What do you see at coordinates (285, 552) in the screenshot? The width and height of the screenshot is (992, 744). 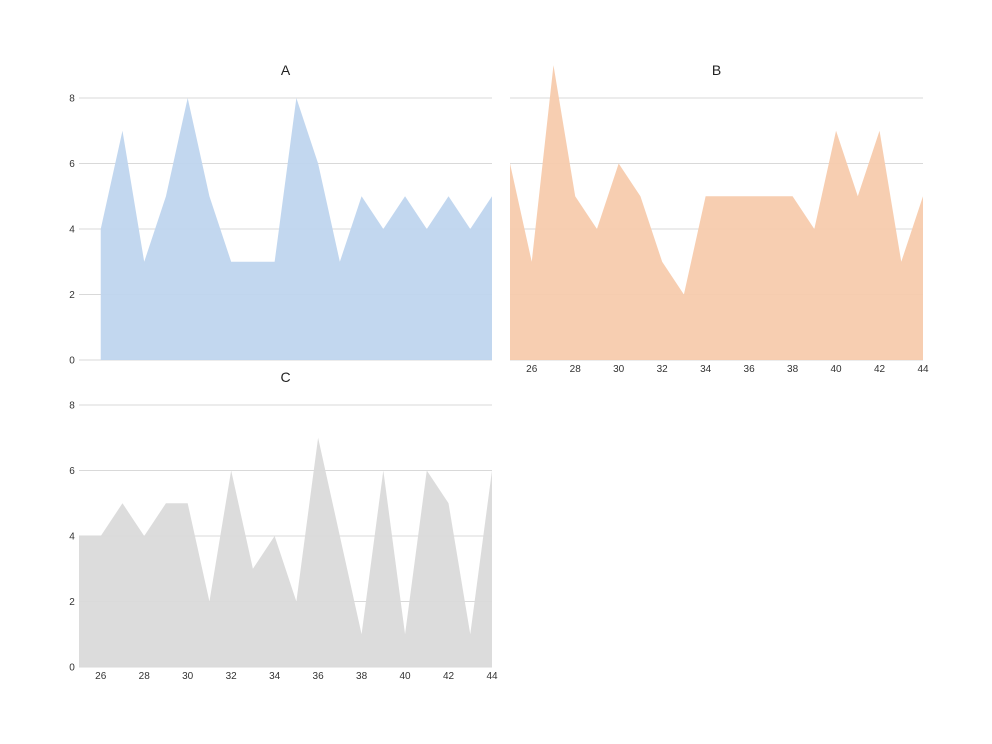 I see `area-series-c` at bounding box center [285, 552].